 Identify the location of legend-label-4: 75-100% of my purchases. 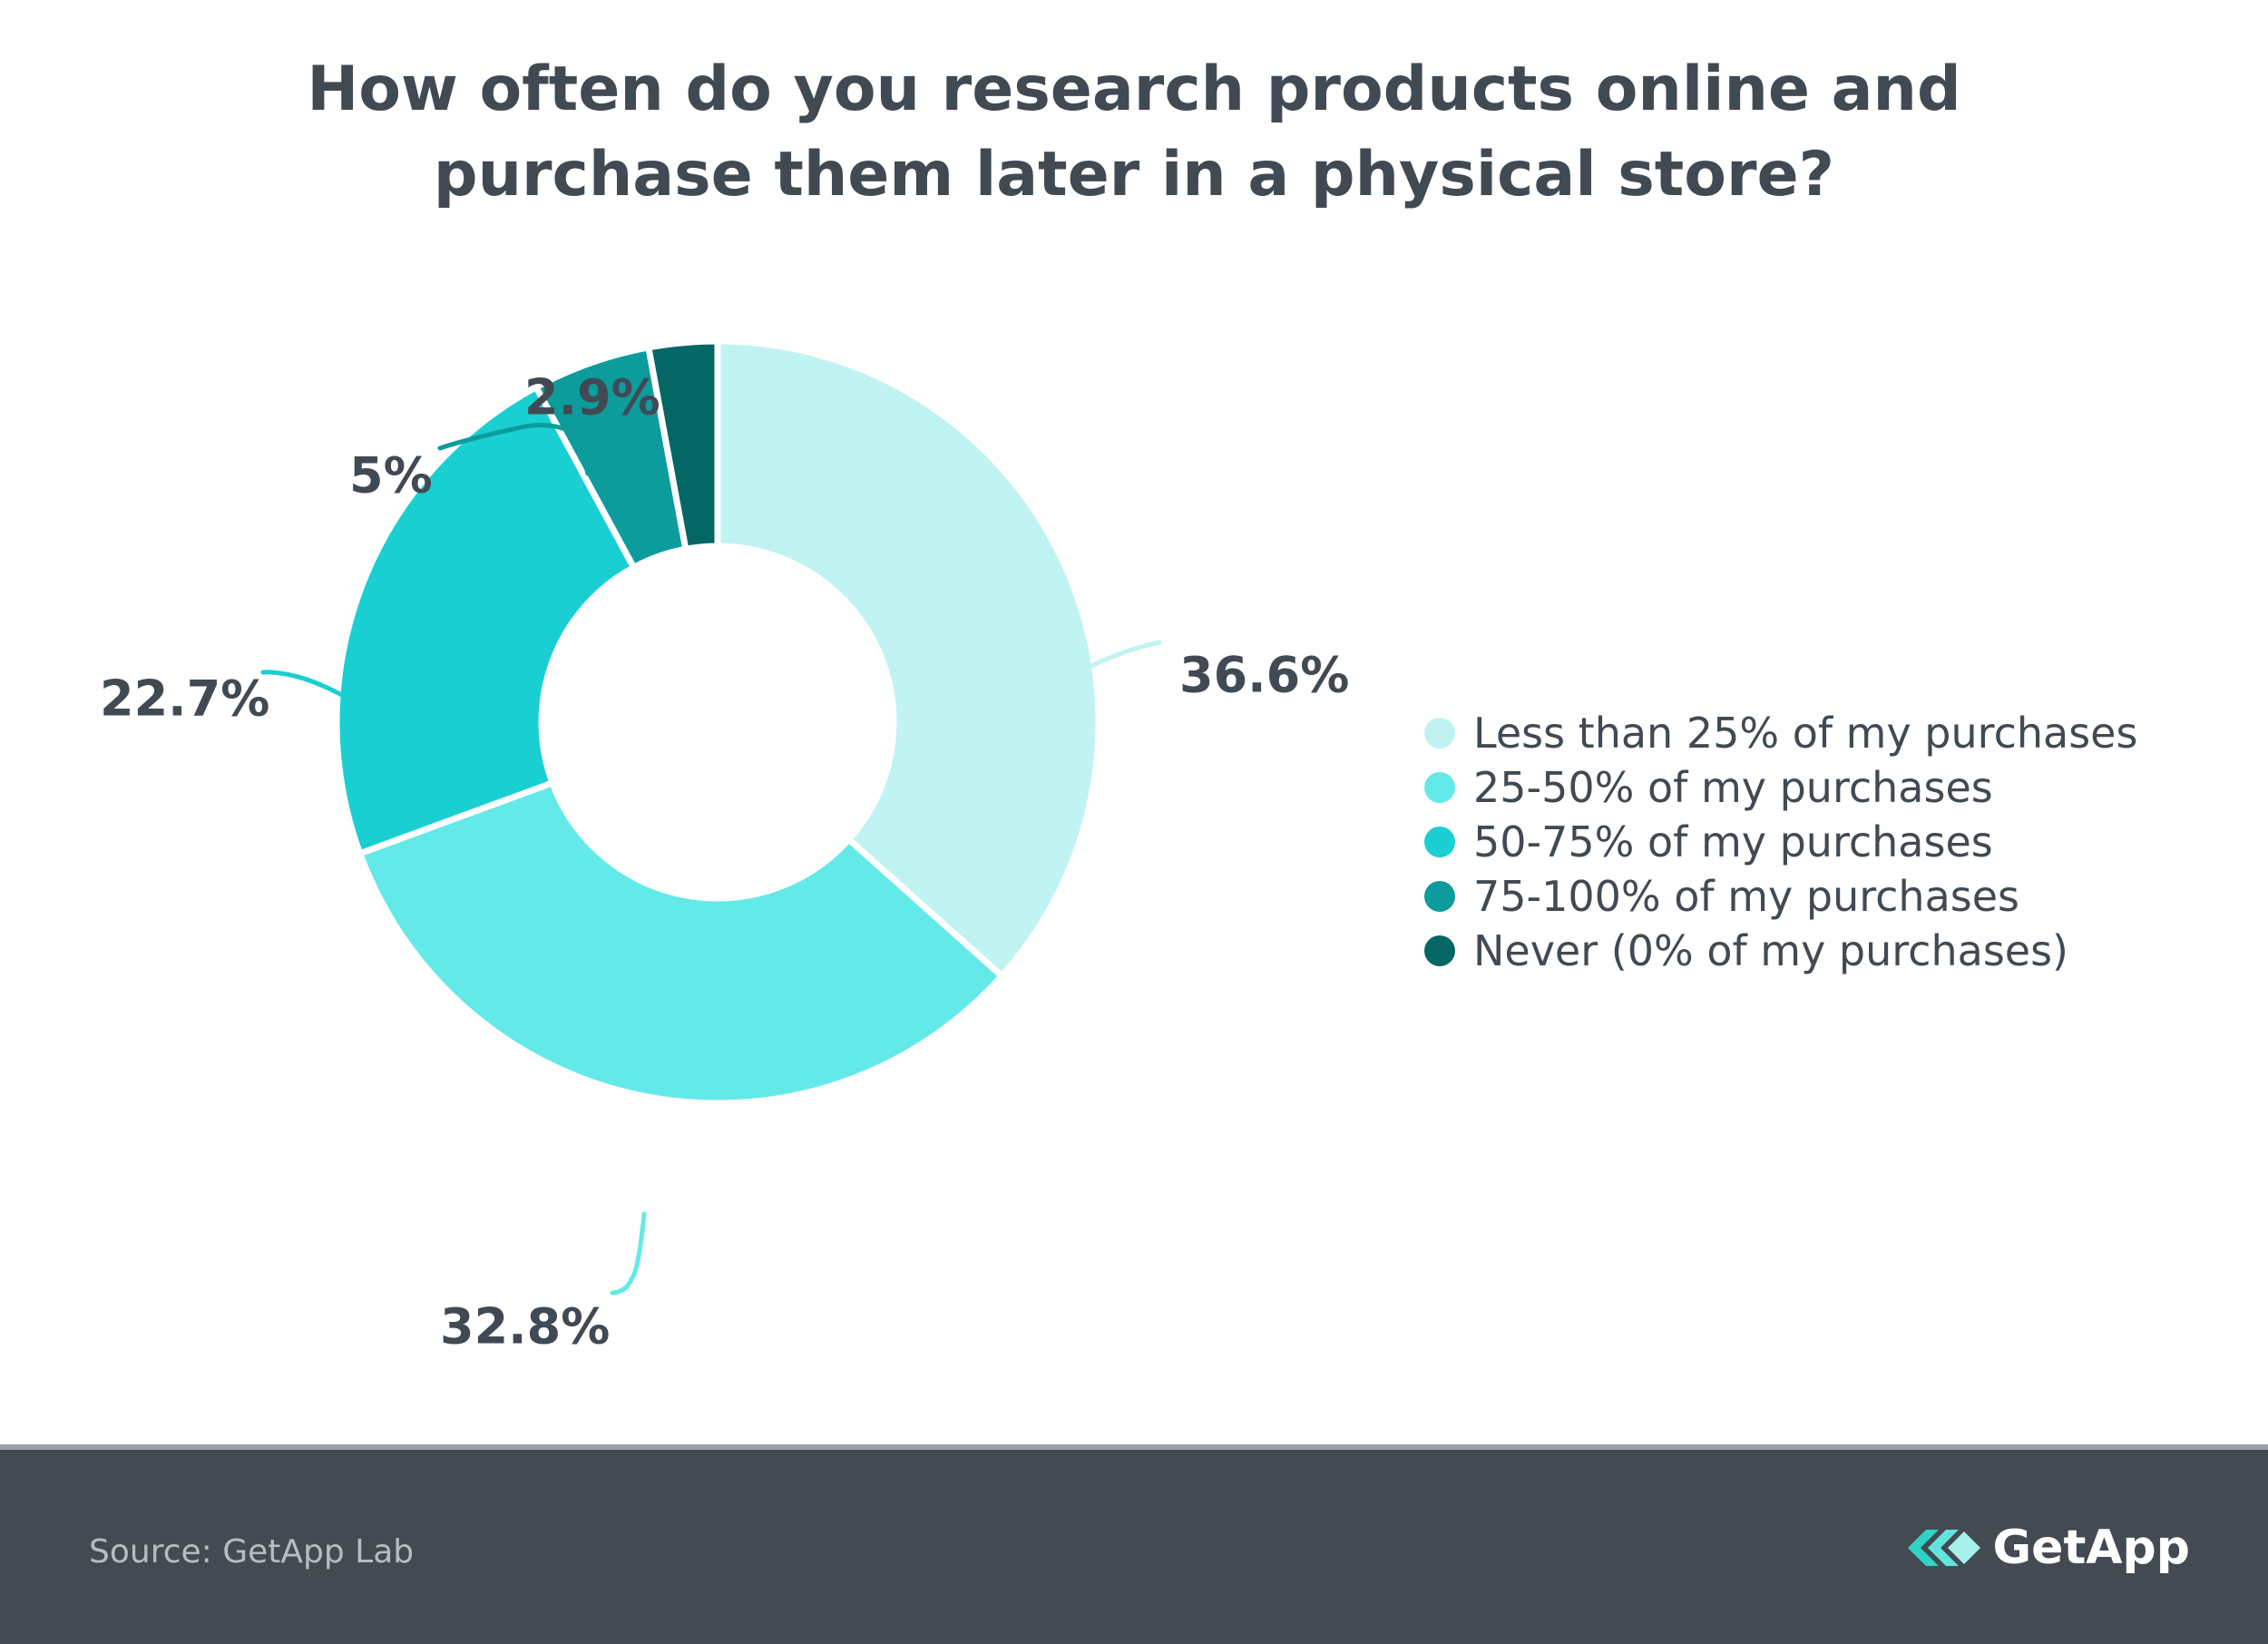
(1746, 897).